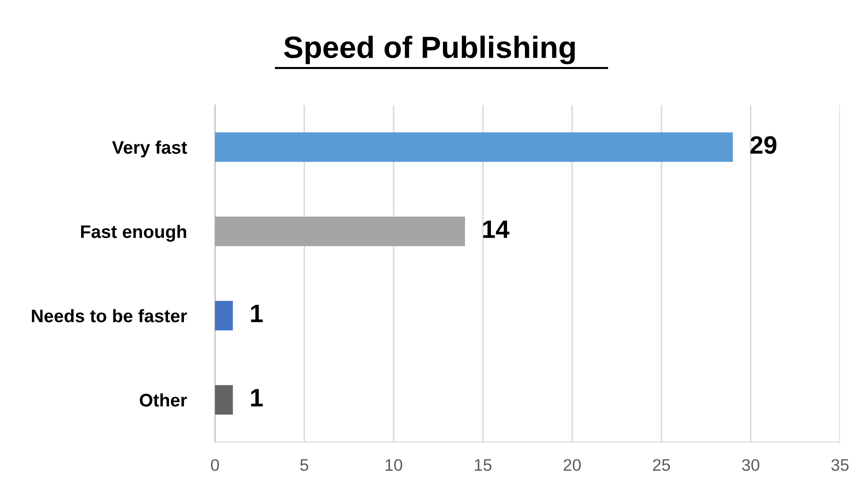  I want to click on x-tick-label: 15, so click(483, 465).